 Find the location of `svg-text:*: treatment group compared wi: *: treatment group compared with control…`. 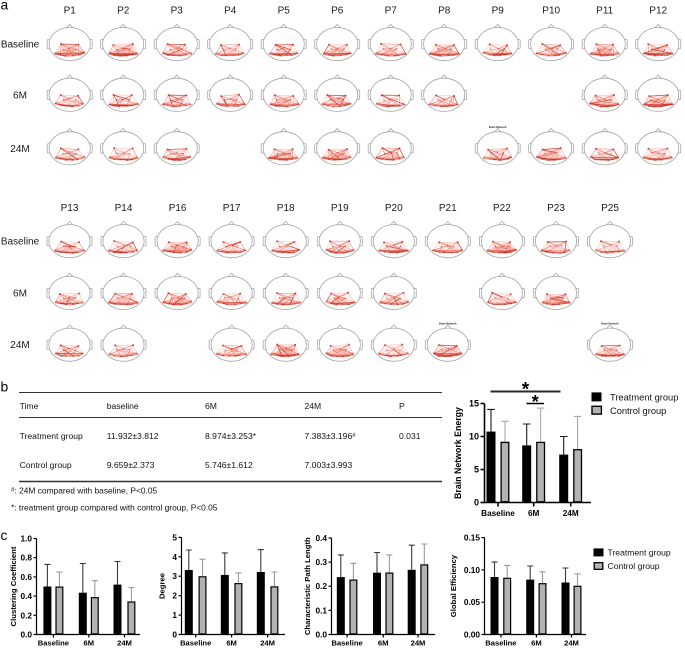

svg-text:*: treatment group compared wi: *: treatment group compared with control… is located at coordinates (114, 508).